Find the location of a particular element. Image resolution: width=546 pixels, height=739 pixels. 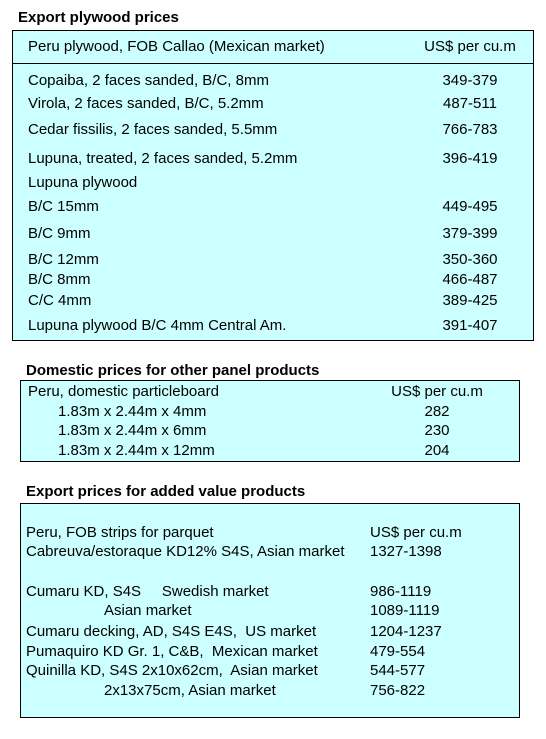

value-cell: 766-783 is located at coordinates (470, 129).